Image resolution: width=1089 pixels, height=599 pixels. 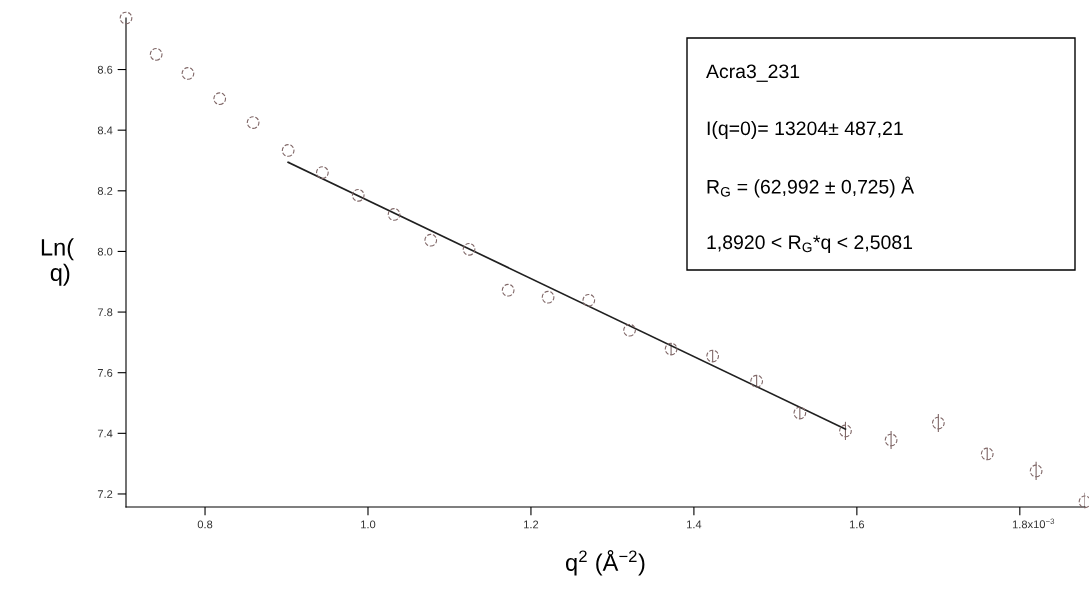 I want to click on x-axis-title: q$^{2}$ (Å$^{−2}$), so click(x=605, y=563).